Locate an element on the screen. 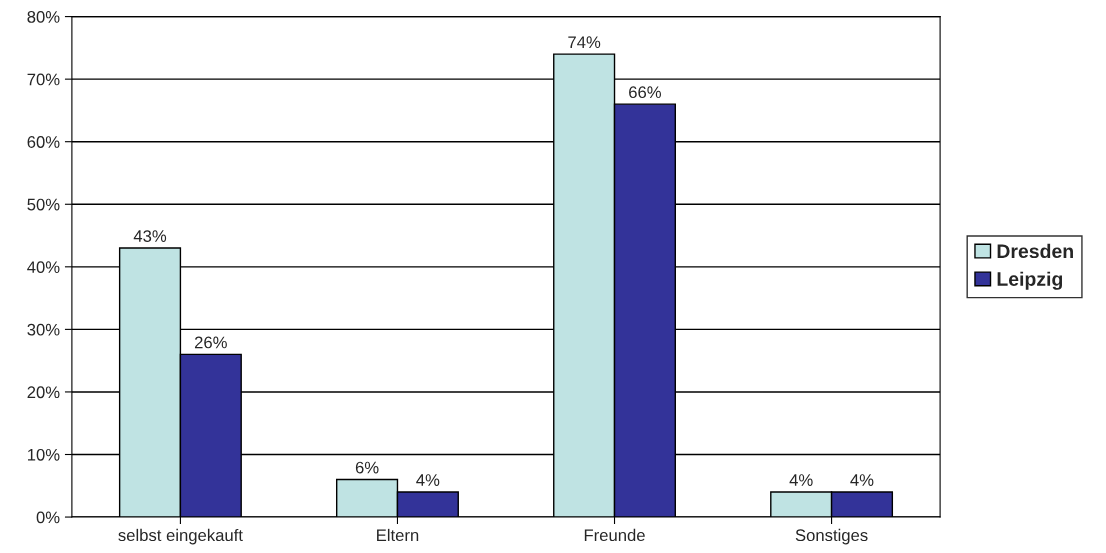 This screenshot has width=1106, height=553. y-tick-label: 20% is located at coordinates (43, 392).